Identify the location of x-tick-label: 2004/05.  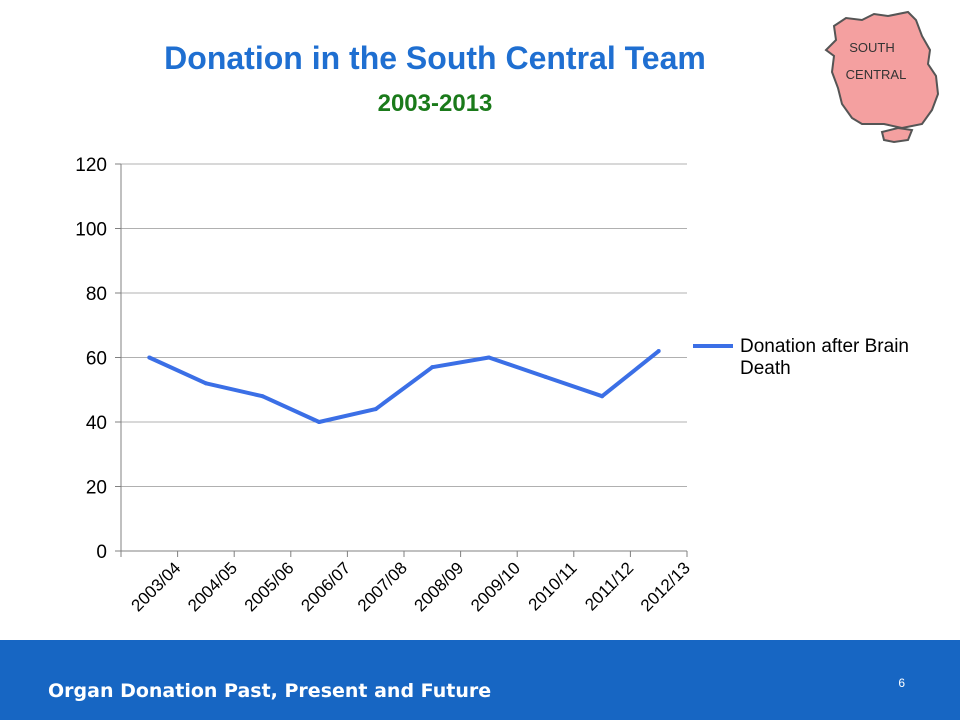
(212, 586).